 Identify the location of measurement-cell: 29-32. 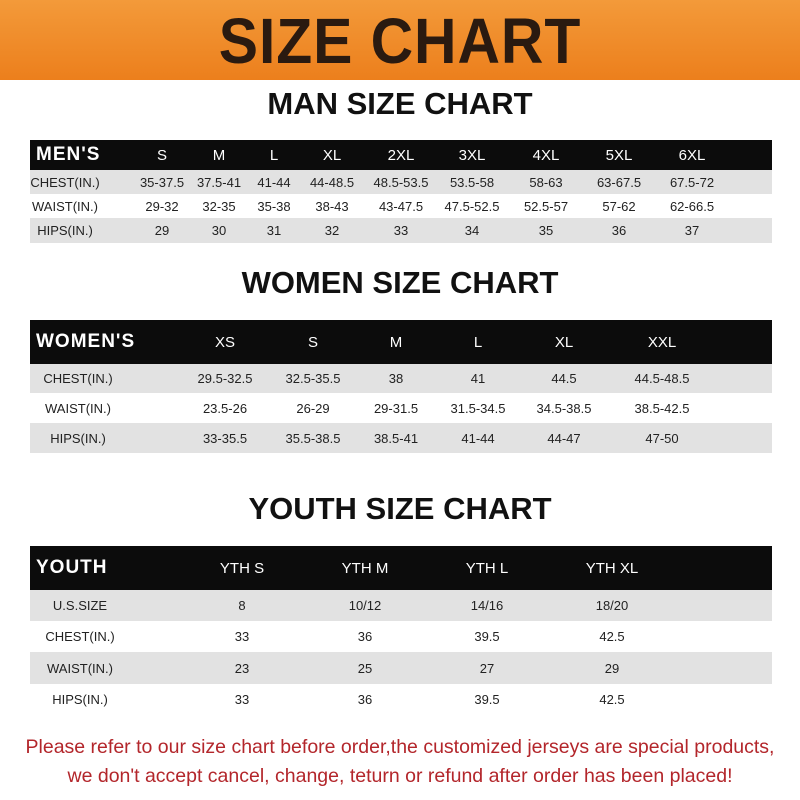
(162, 206).